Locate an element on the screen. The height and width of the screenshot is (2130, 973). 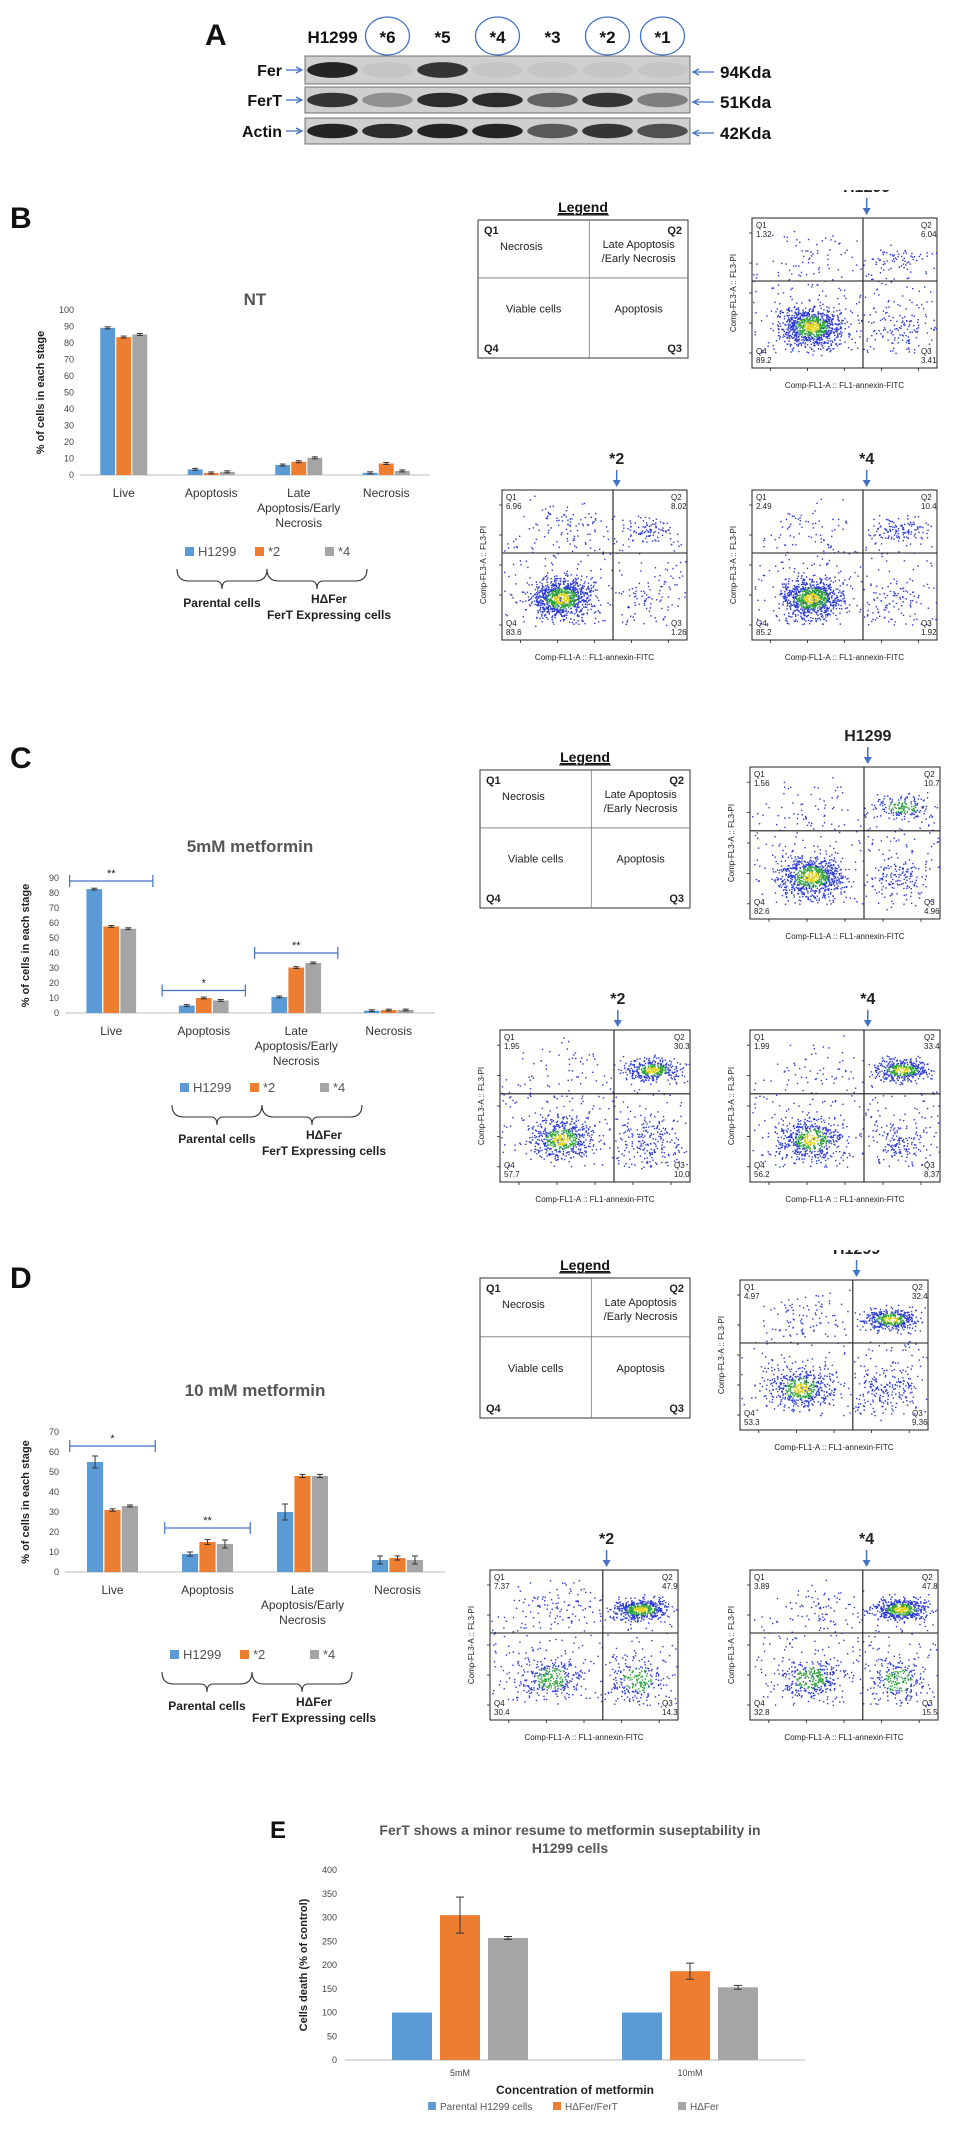
row-label: Fer is located at coordinates (269, 71).